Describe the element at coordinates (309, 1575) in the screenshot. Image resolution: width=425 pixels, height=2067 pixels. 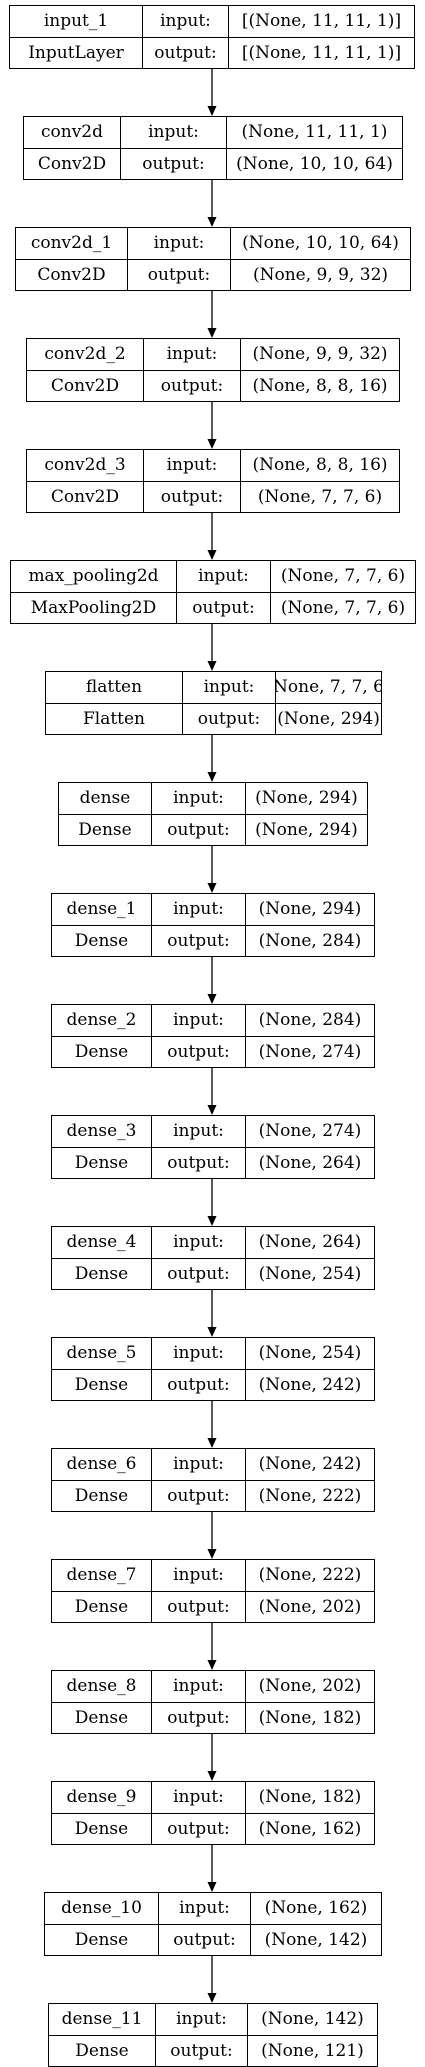
I see `input-shape: (None, 222)` at that location.